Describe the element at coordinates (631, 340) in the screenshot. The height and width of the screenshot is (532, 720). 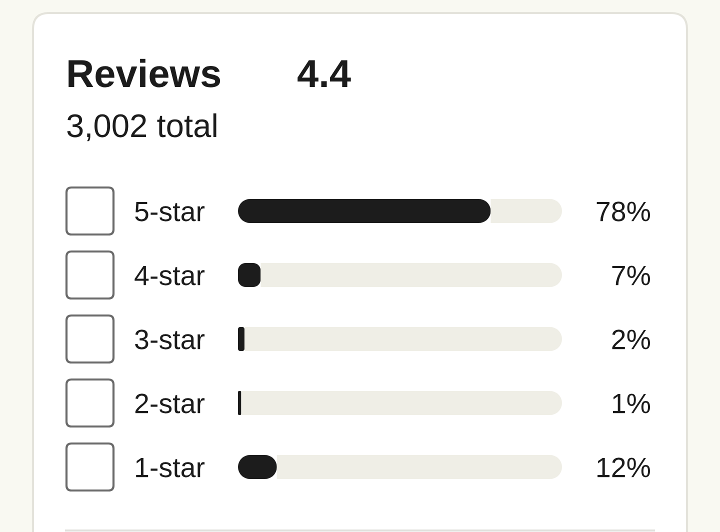
I see `data-label: 2%` at that location.